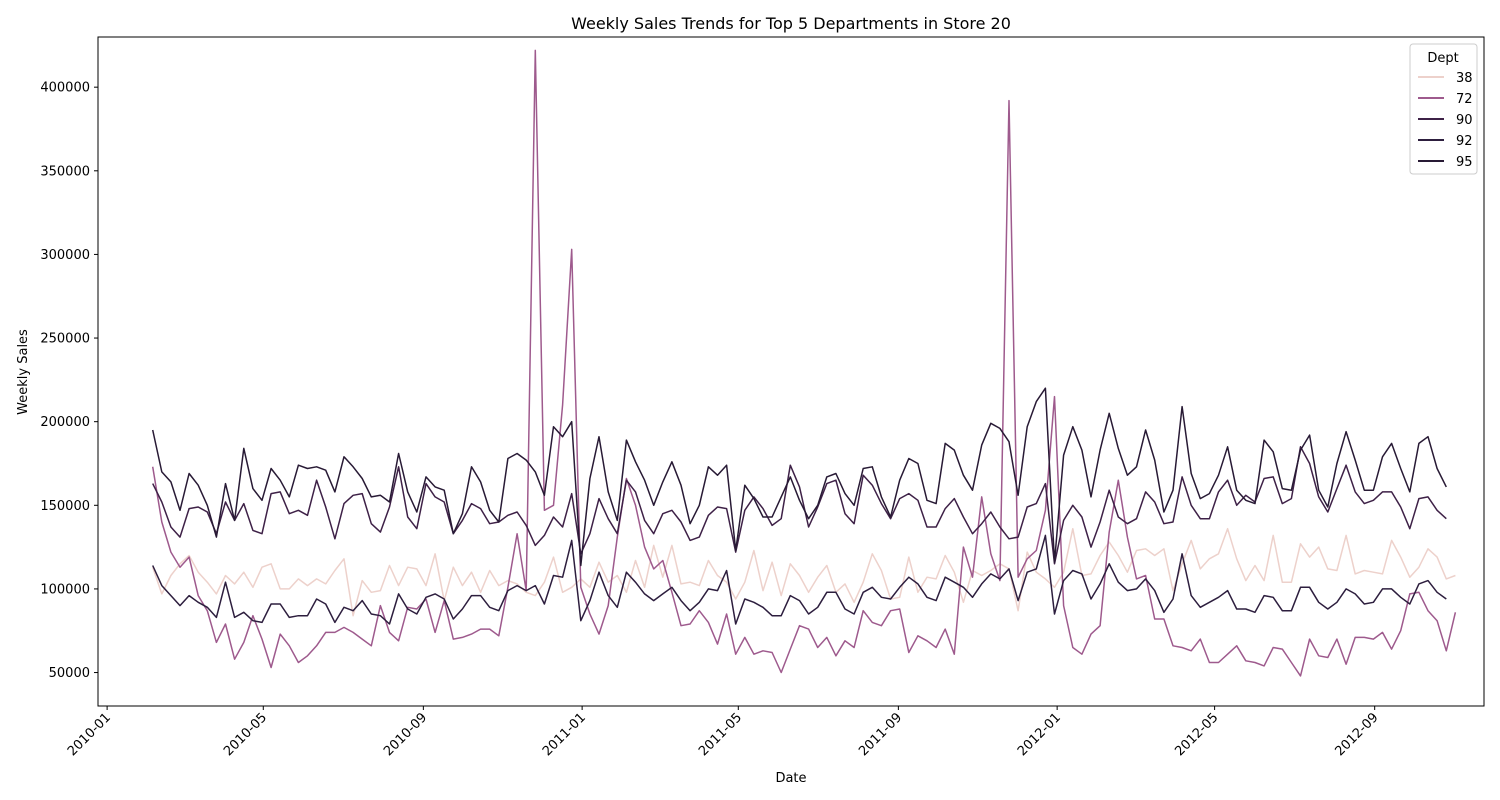 The width and height of the screenshot is (1500, 800). I want to click on y-axis-label: Weekly Sales, so click(23, 372).